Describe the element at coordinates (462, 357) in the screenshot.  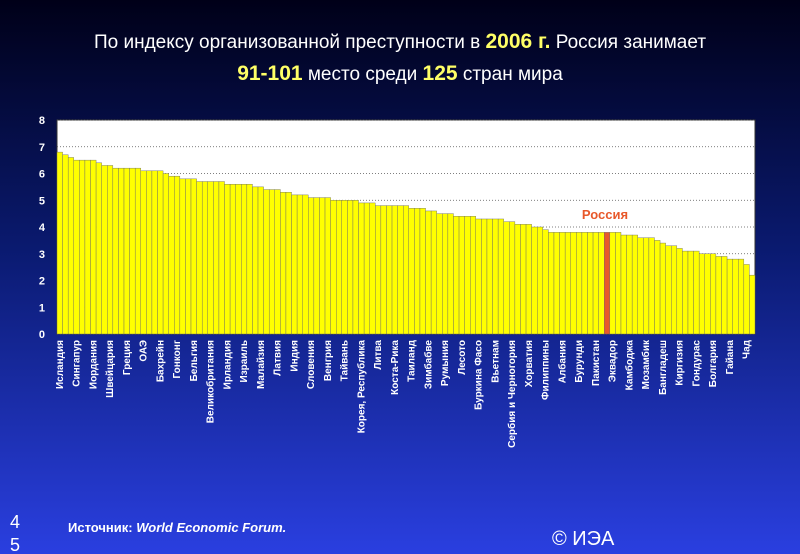
I see `x-tick-label: Лесото` at that location.